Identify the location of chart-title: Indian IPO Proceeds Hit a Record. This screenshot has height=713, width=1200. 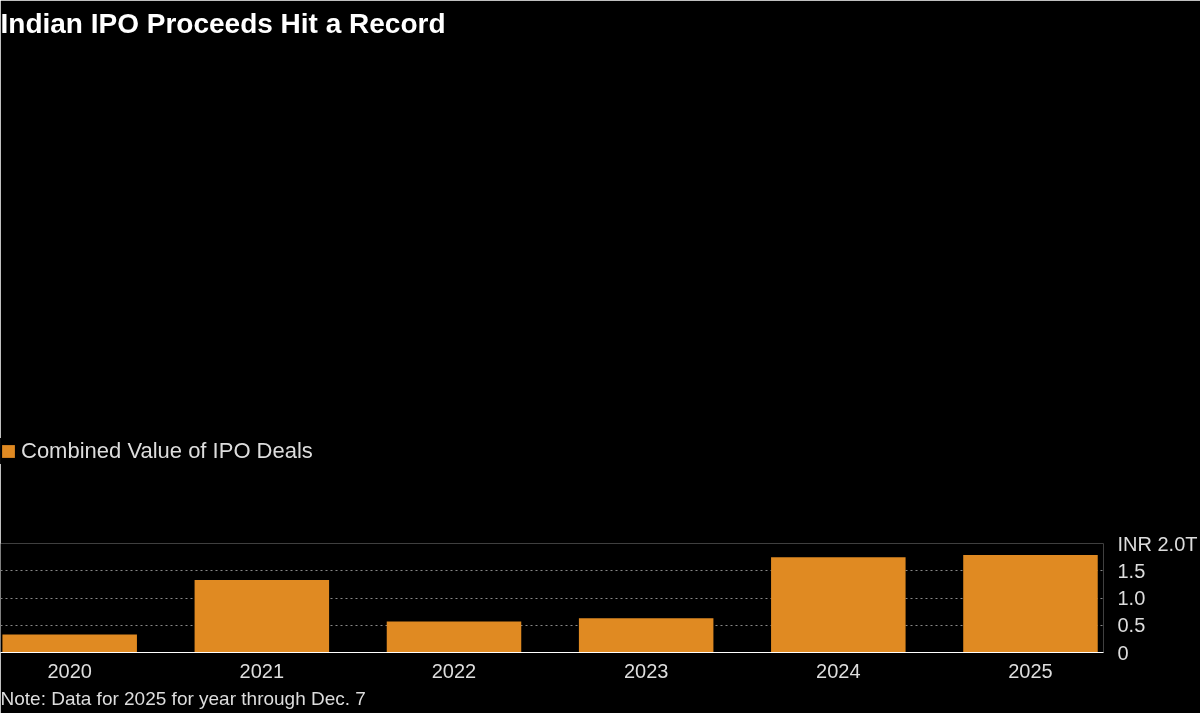
(223, 23).